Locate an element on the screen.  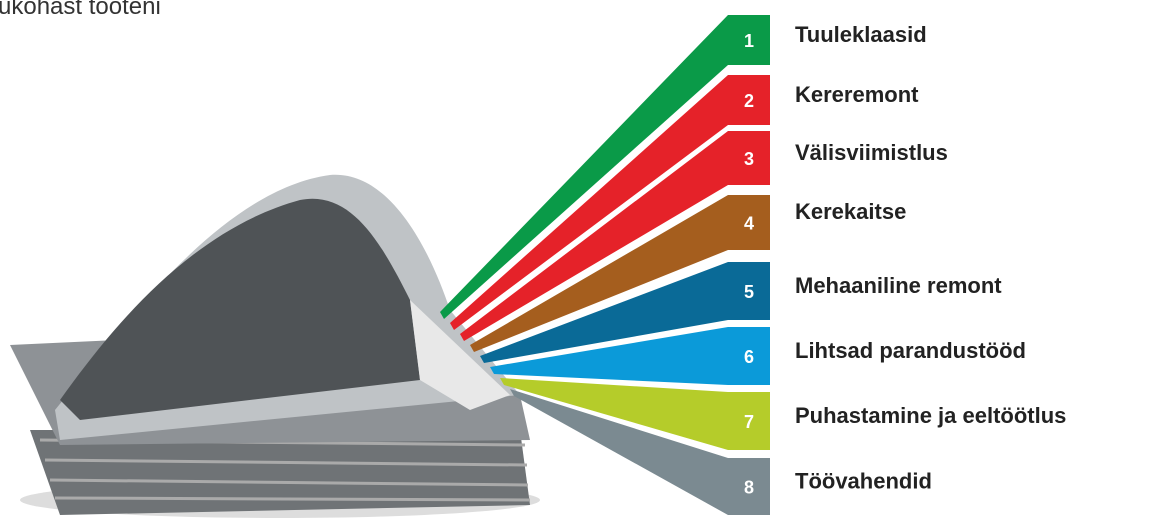
stack is located at coordinates (280, 472).